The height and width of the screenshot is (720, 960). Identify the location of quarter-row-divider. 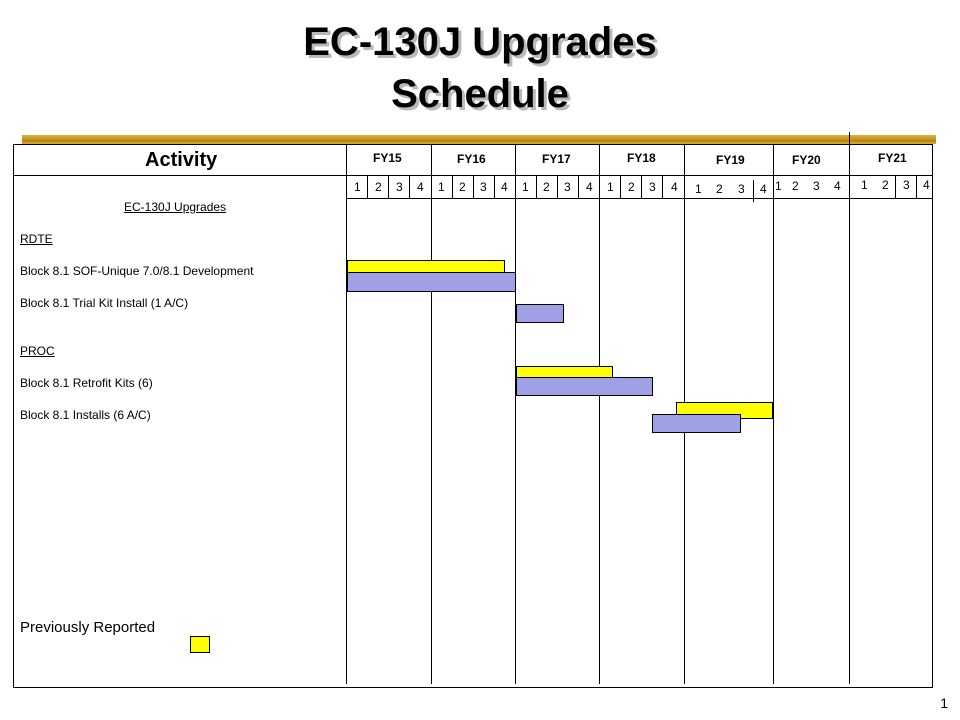
(639, 198).